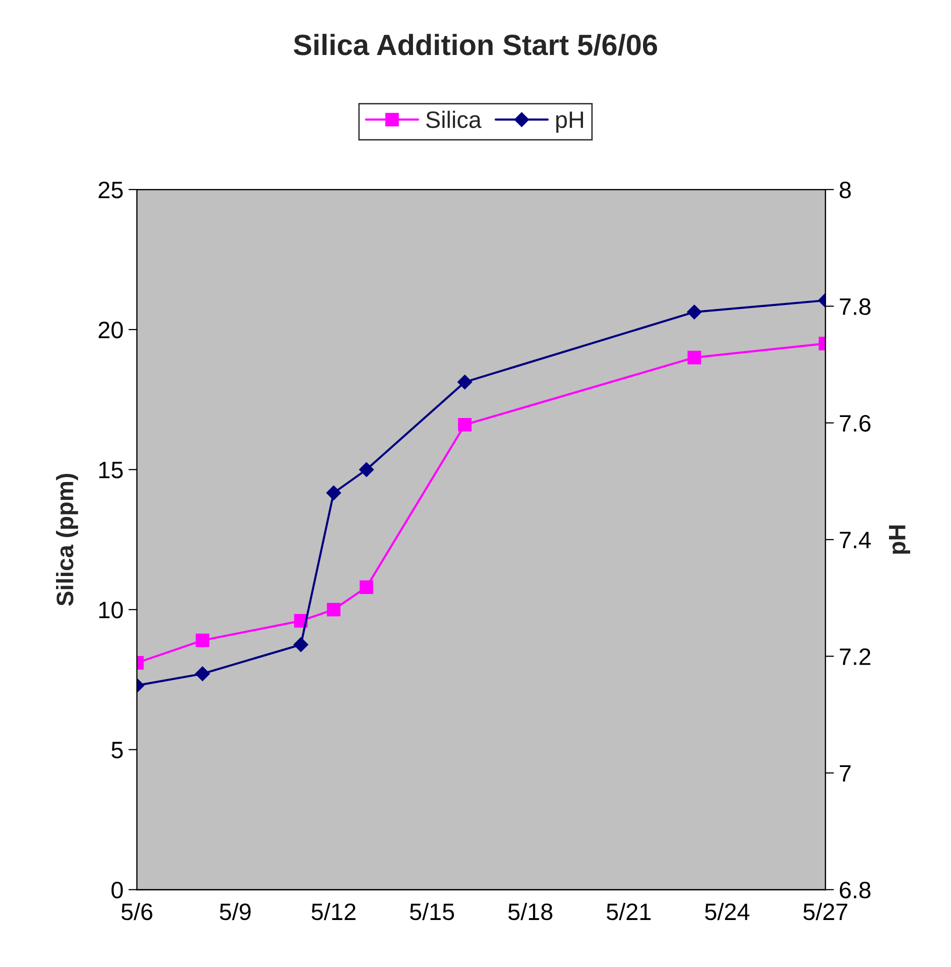 This screenshot has height=967, width=951. Describe the element at coordinates (111, 470) in the screenshot. I see `y-tick-label: 15` at that location.